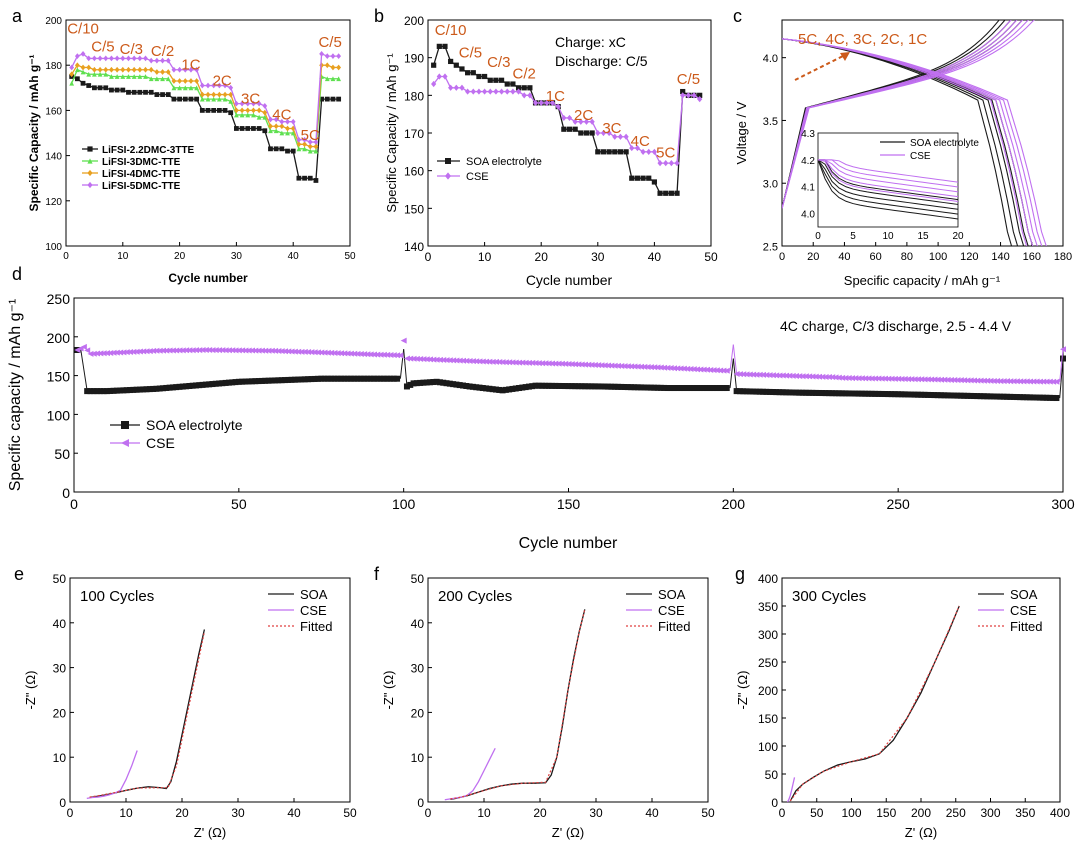  What do you see at coordinates (770, 122) in the screenshot?
I see `y-tick-label: 3.5` at bounding box center [770, 122].